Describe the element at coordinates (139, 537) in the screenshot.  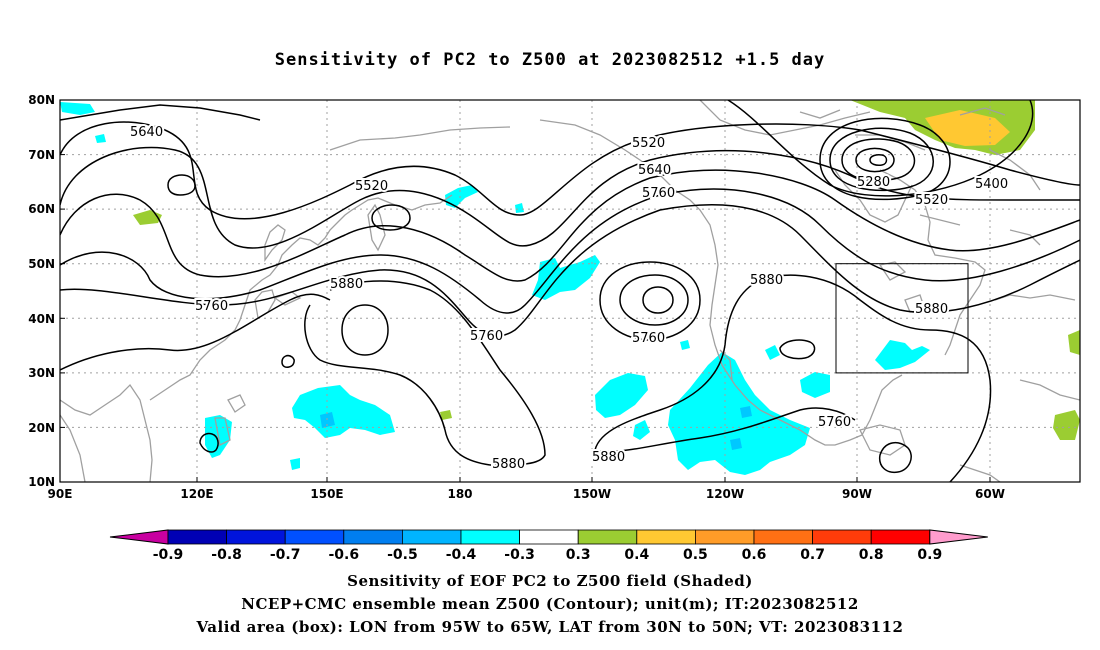
I see `colorbar-end-left` at that location.